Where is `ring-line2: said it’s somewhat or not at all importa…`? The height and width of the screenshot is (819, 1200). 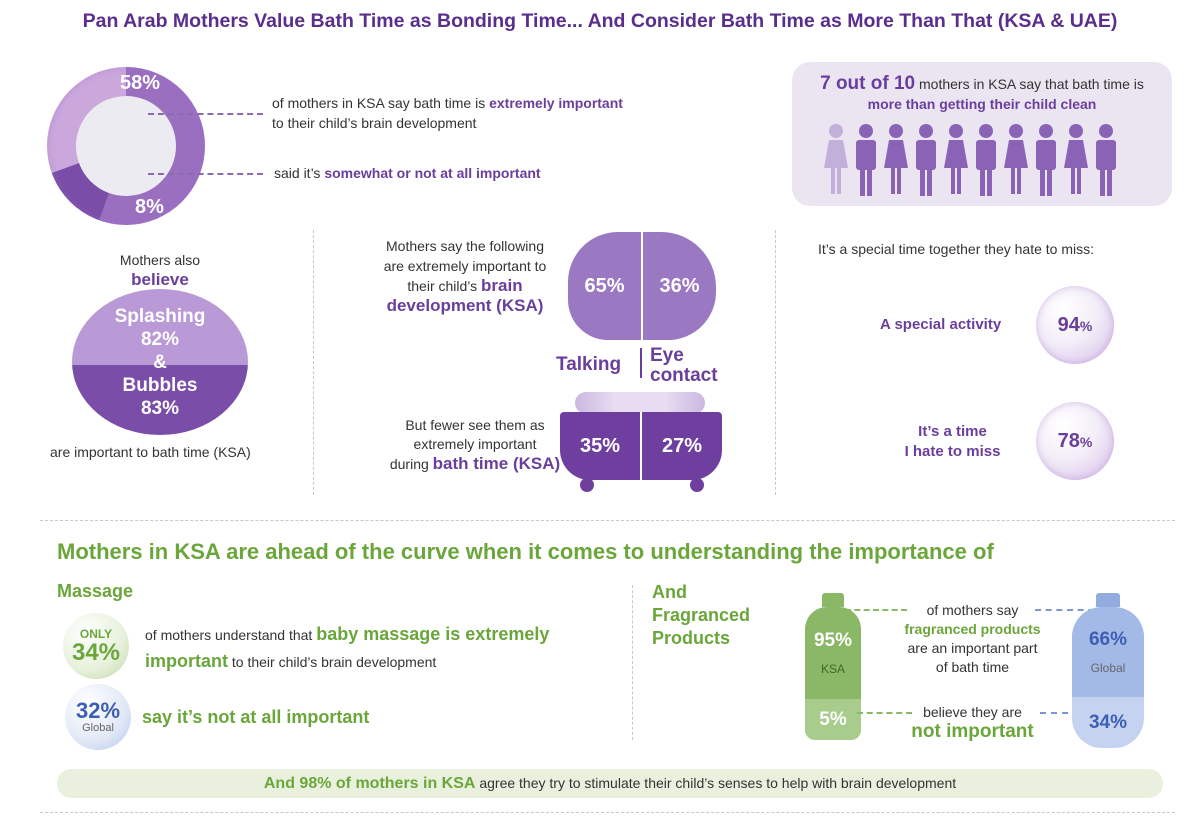
ring-line2: said it’s somewhat or not at all importa… is located at coordinates (407, 173).